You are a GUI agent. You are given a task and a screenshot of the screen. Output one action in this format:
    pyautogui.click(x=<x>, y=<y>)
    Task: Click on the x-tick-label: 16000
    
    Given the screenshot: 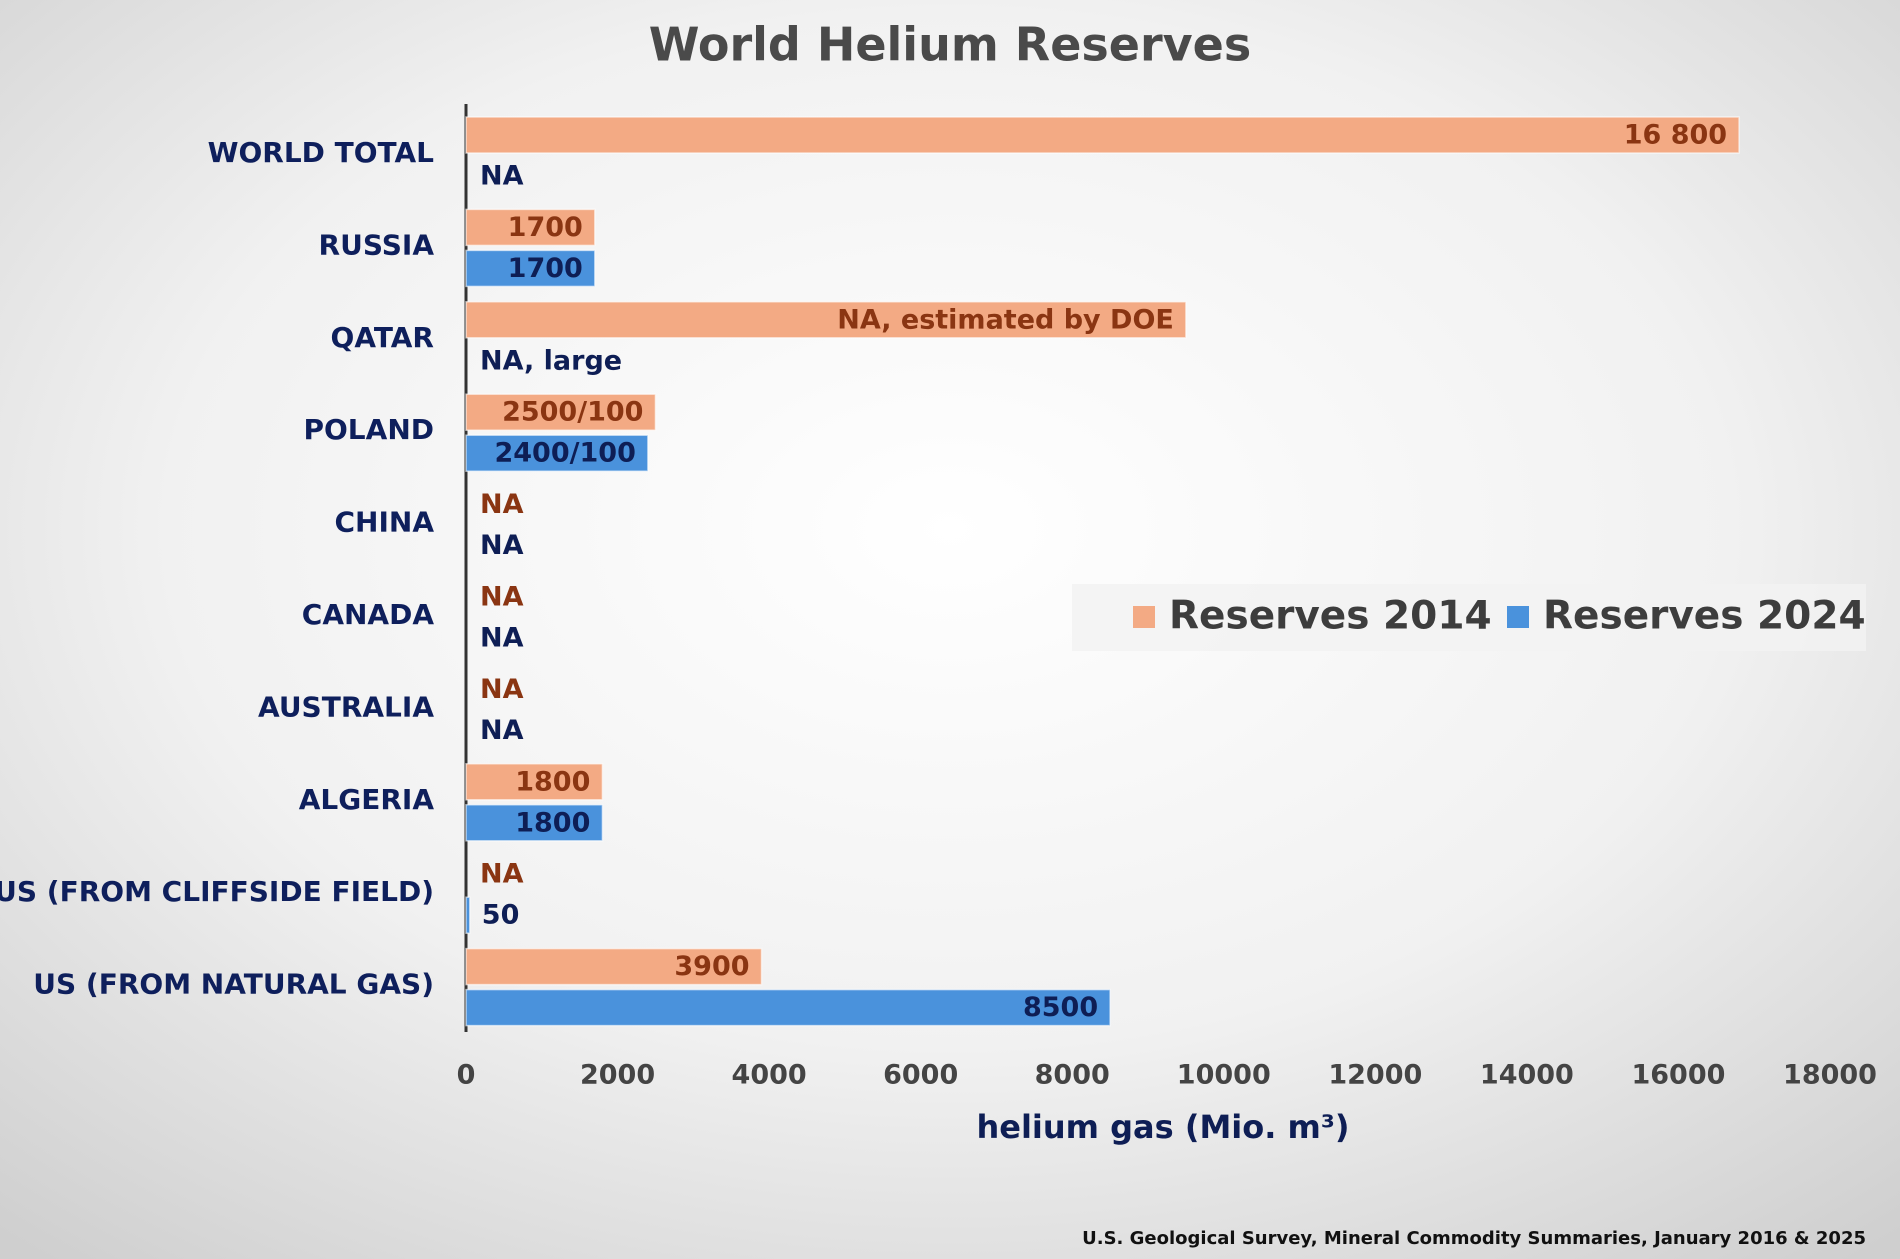 What is the action you would take?
    pyautogui.click(x=1678, y=1075)
    